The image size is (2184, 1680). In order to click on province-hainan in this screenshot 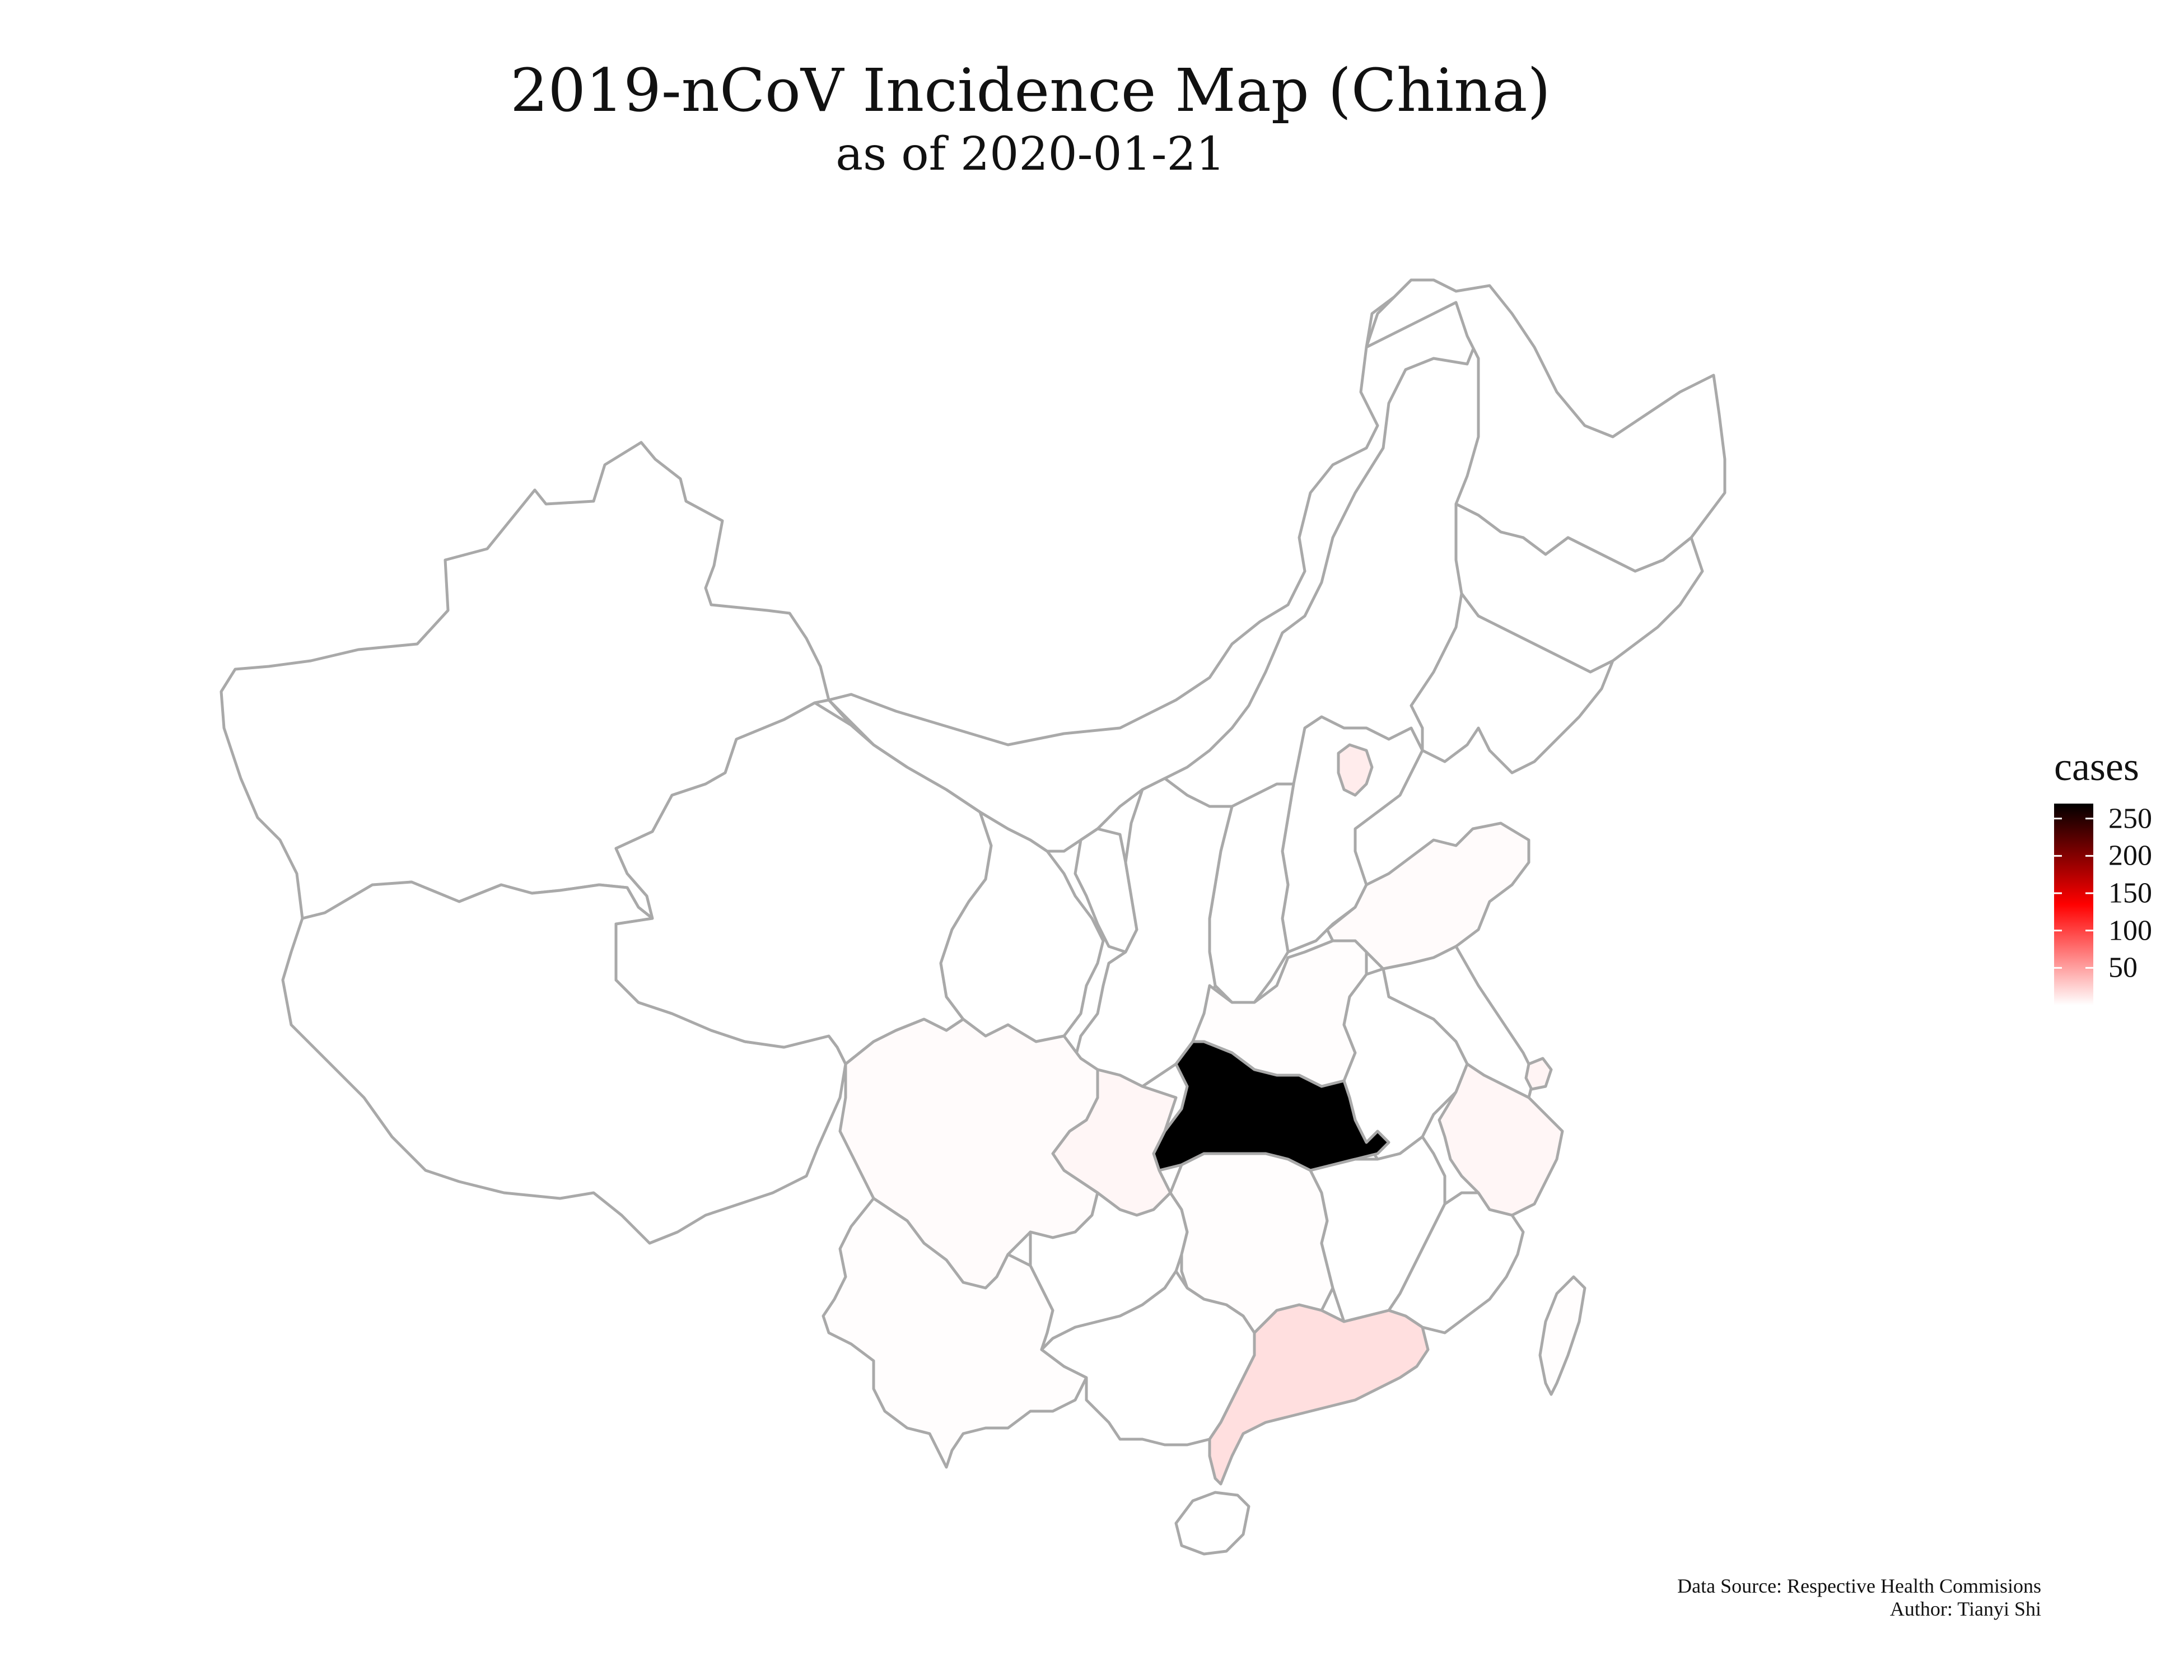, I will do `click(1212, 1523)`.